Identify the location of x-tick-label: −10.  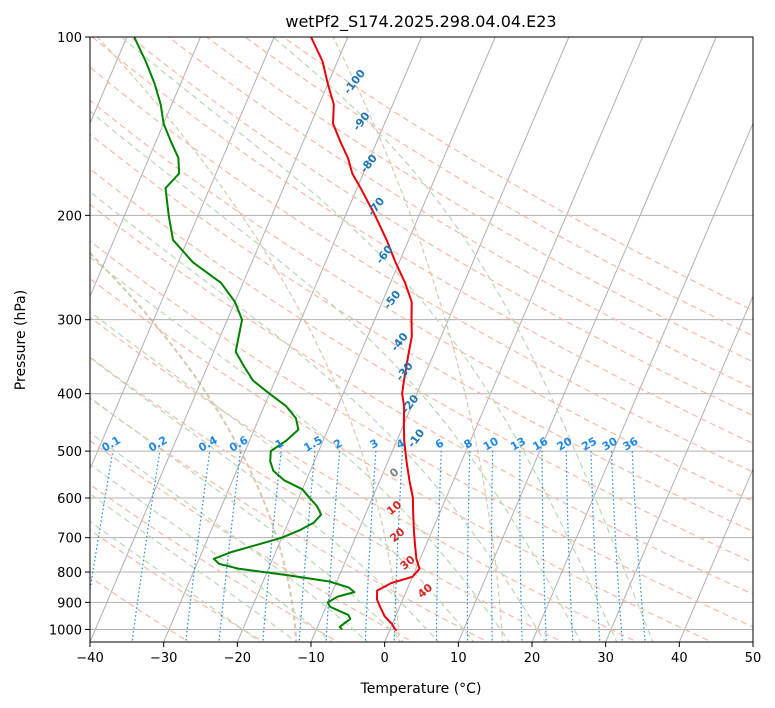
(310, 658).